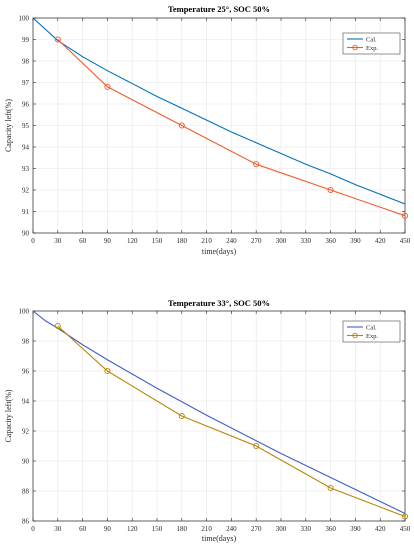  I want to click on y-tick-label: 86, so click(26, 522).